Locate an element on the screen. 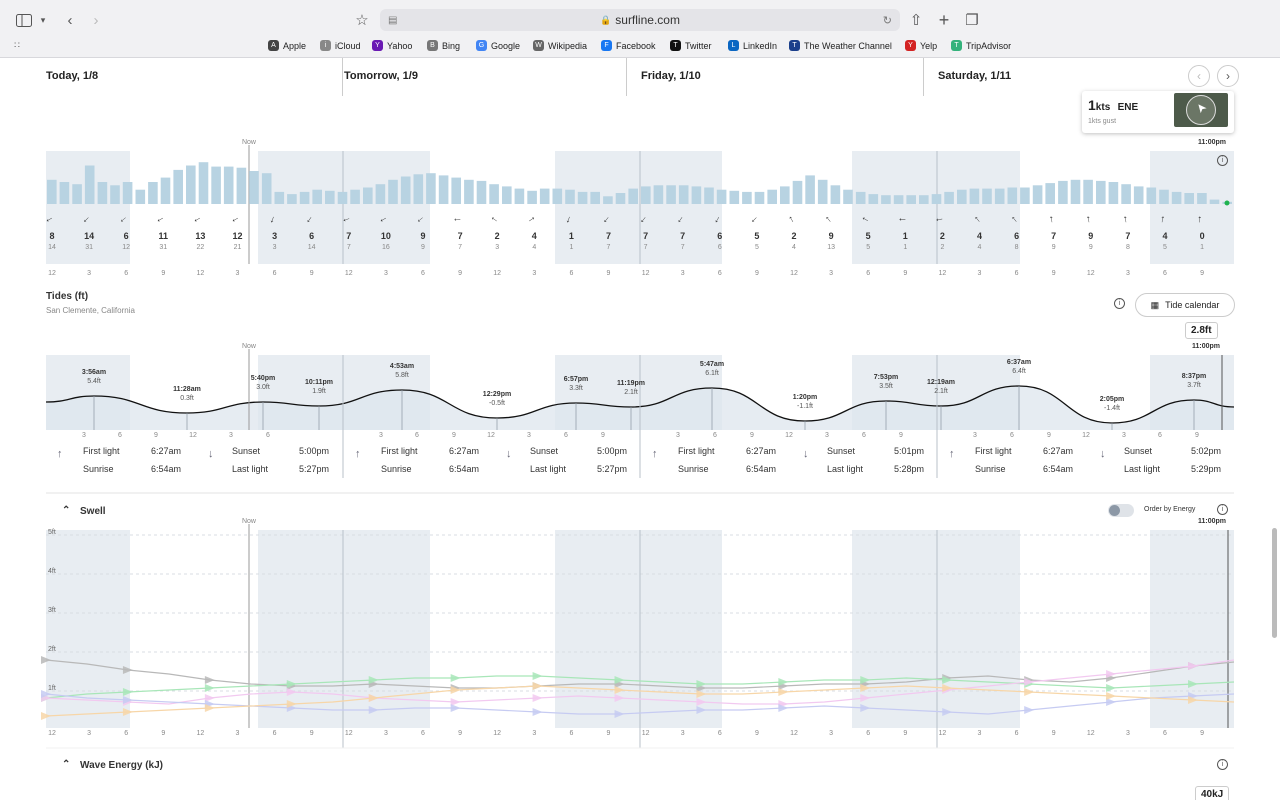 The height and width of the screenshot is (800, 1280). day-header-2: Friday, 1/10 is located at coordinates (775, 77).